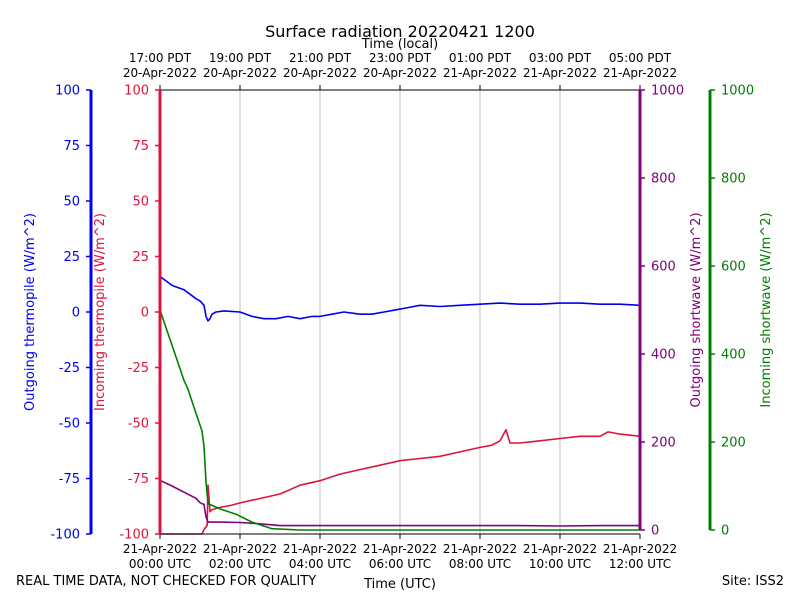 Image resolution: width=800 pixels, height=600 pixels. I want to click on y-axis-title-in_sw: Incoming shortwave (W/m^2), so click(766, 309).